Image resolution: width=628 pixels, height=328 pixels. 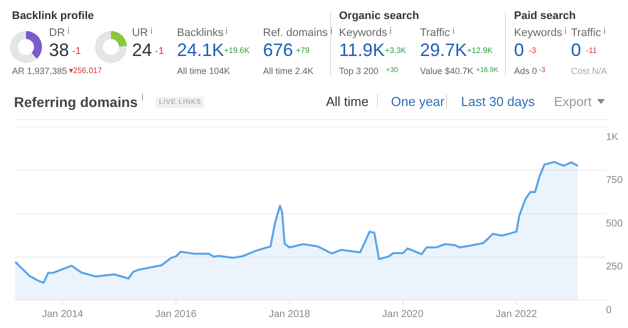 What do you see at coordinates (379, 16) in the screenshot?
I see `text: Organic search` at bounding box center [379, 16].